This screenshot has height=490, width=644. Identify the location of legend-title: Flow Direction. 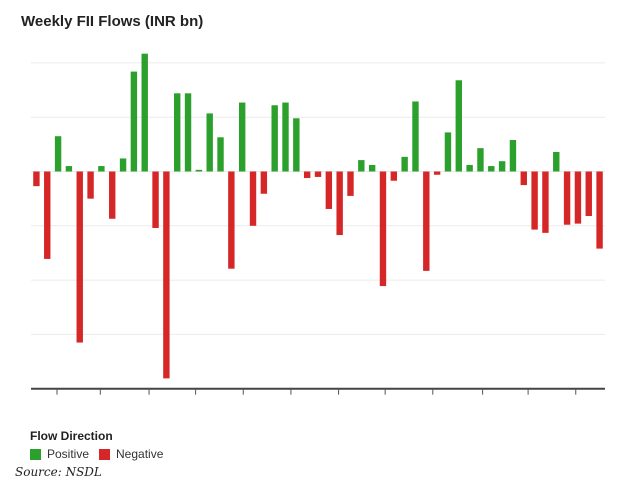
(71, 436).